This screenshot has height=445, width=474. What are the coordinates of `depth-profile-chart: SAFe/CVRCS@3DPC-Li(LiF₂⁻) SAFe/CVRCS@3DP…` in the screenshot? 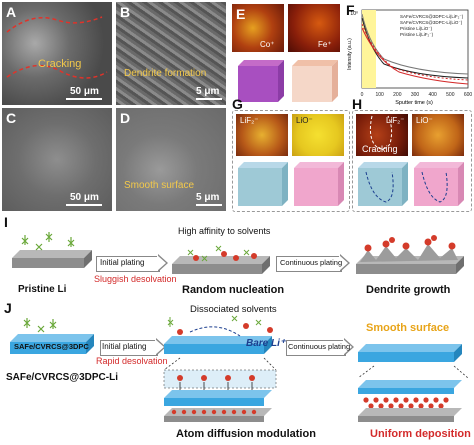 It's located at (409, 57).